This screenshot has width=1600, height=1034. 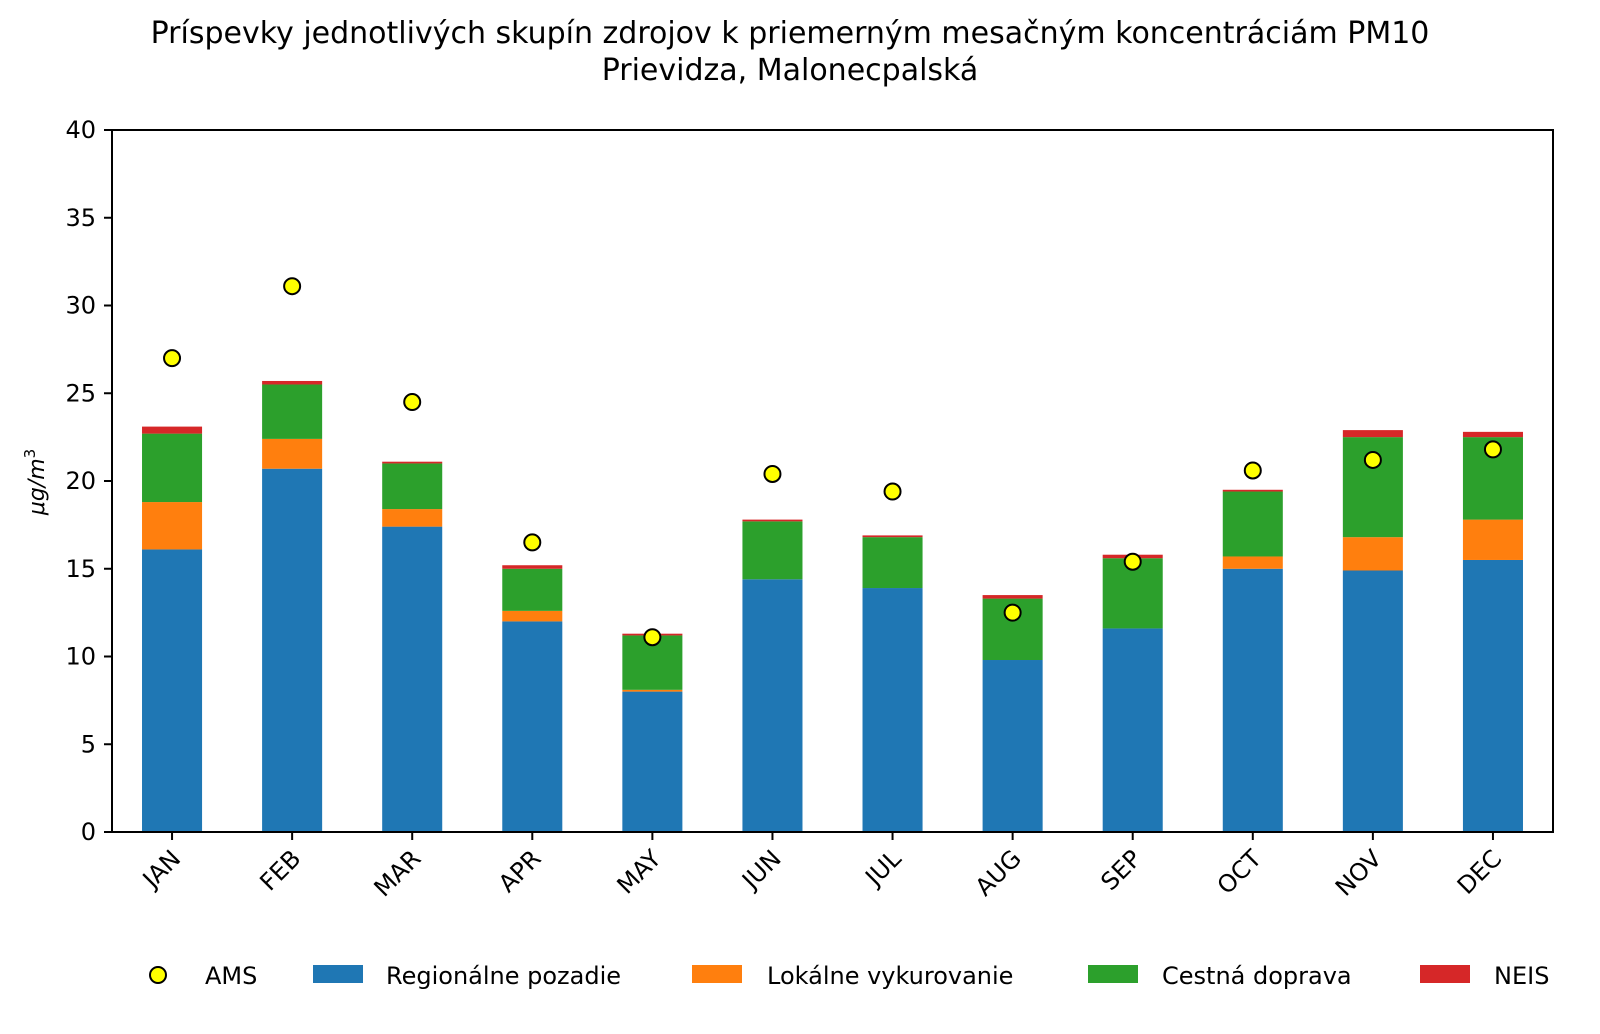 What do you see at coordinates (80, 218) in the screenshot?
I see `y-tick-label: 35` at bounding box center [80, 218].